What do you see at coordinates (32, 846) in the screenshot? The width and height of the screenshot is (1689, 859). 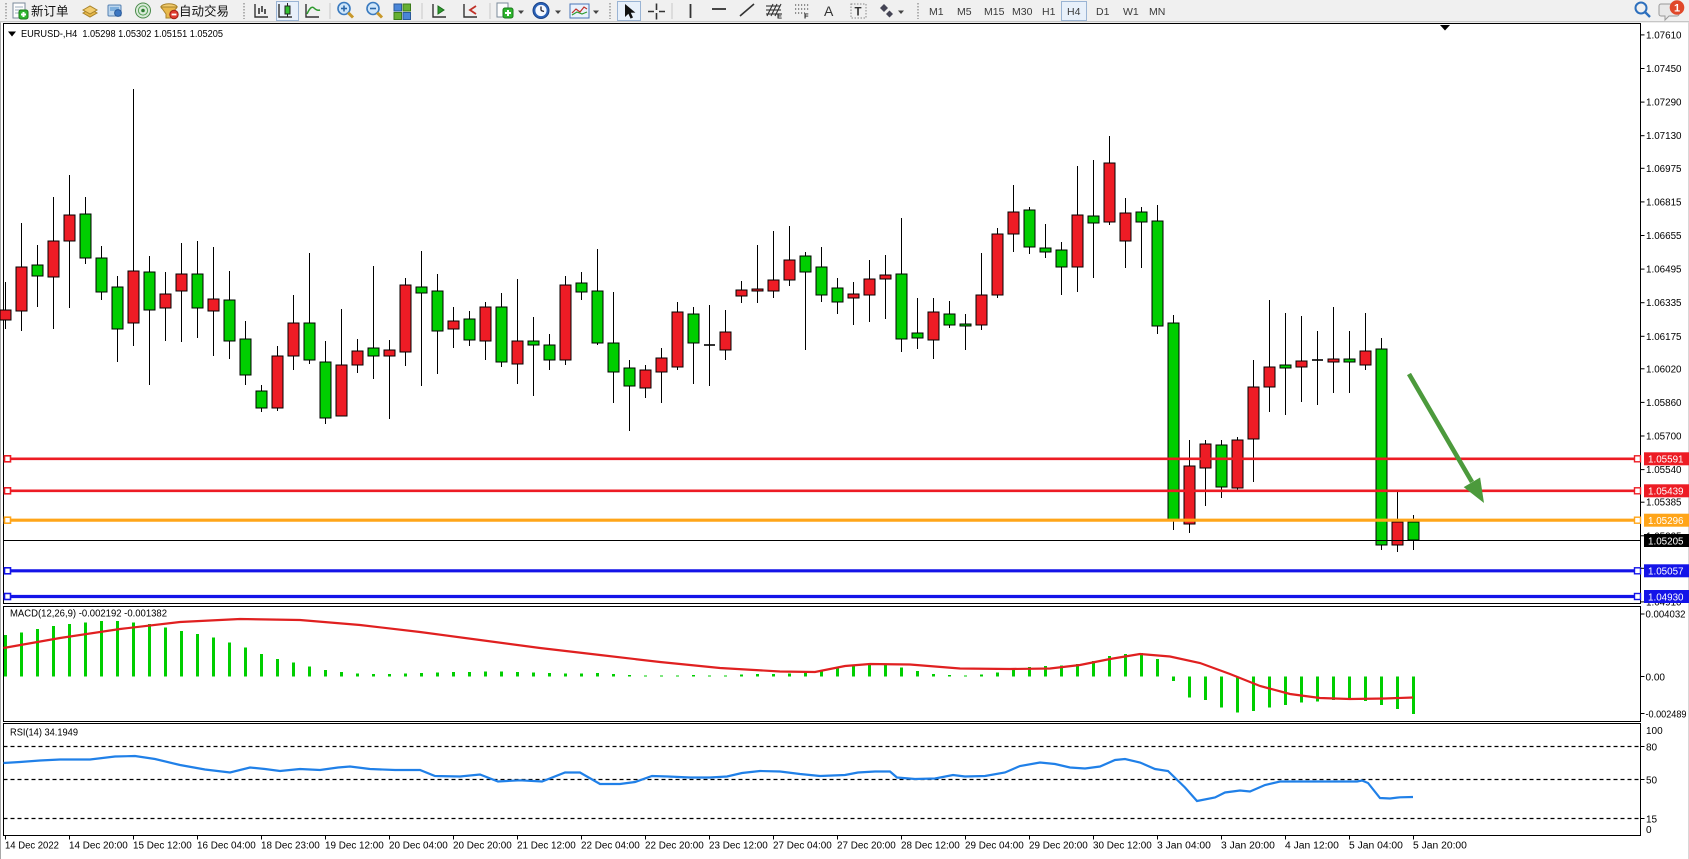 I see `svg-text: 14 Dec 2022` at bounding box center [32, 846].